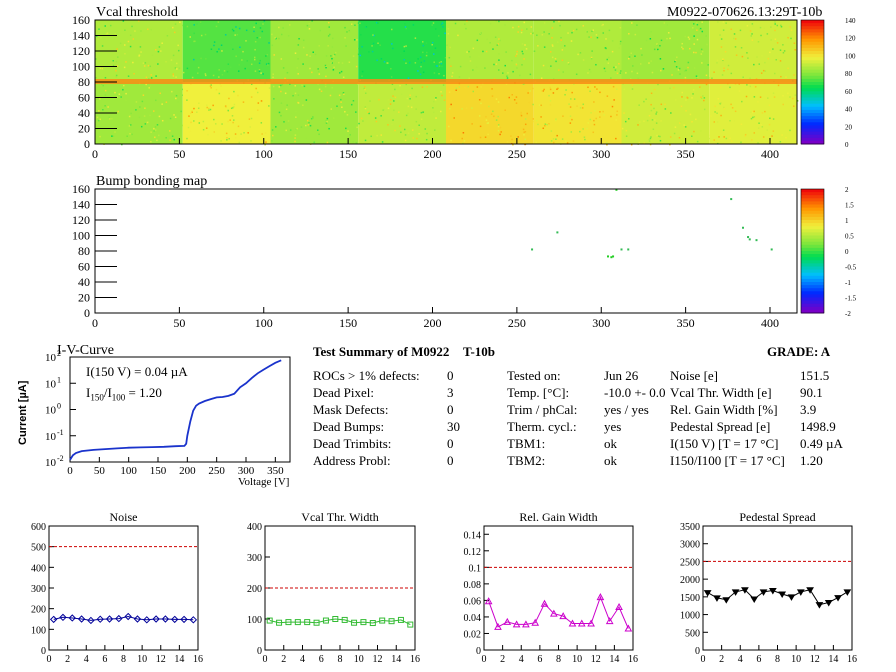 The image size is (896, 672). What do you see at coordinates (38, 589) in the screenshot?
I see `small-y-tick-label: 300` at bounding box center [38, 589].